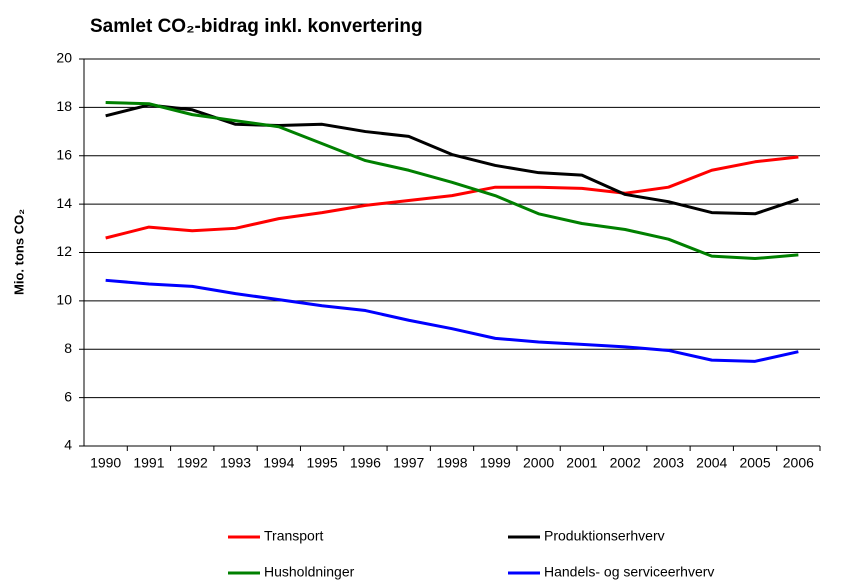 The height and width of the screenshot is (580, 848). Describe the element at coordinates (68, 396) in the screenshot. I see `y-tick-label: 6` at that location.